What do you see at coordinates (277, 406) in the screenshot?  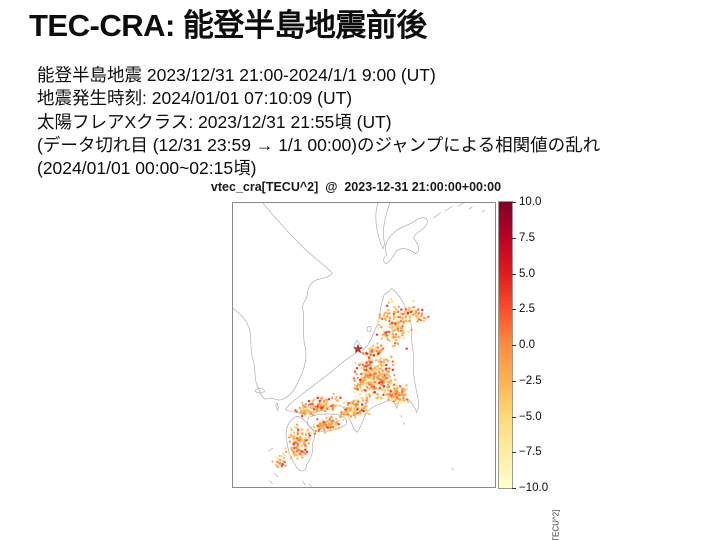 I see `coastline-tsushima-island` at bounding box center [277, 406].